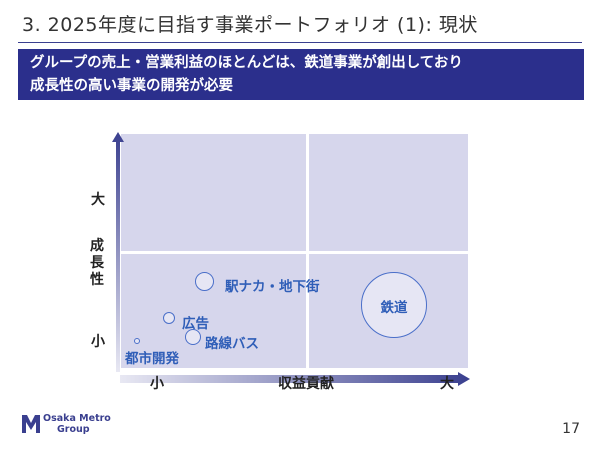 The image size is (600, 450). What do you see at coordinates (193, 337) in the screenshot?
I see `bubble-rosen-bus` at bounding box center [193, 337].